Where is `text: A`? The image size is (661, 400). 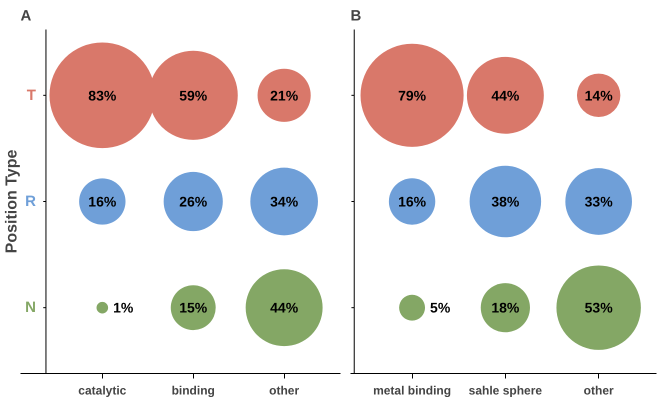
text: A is located at coordinates (26, 16).